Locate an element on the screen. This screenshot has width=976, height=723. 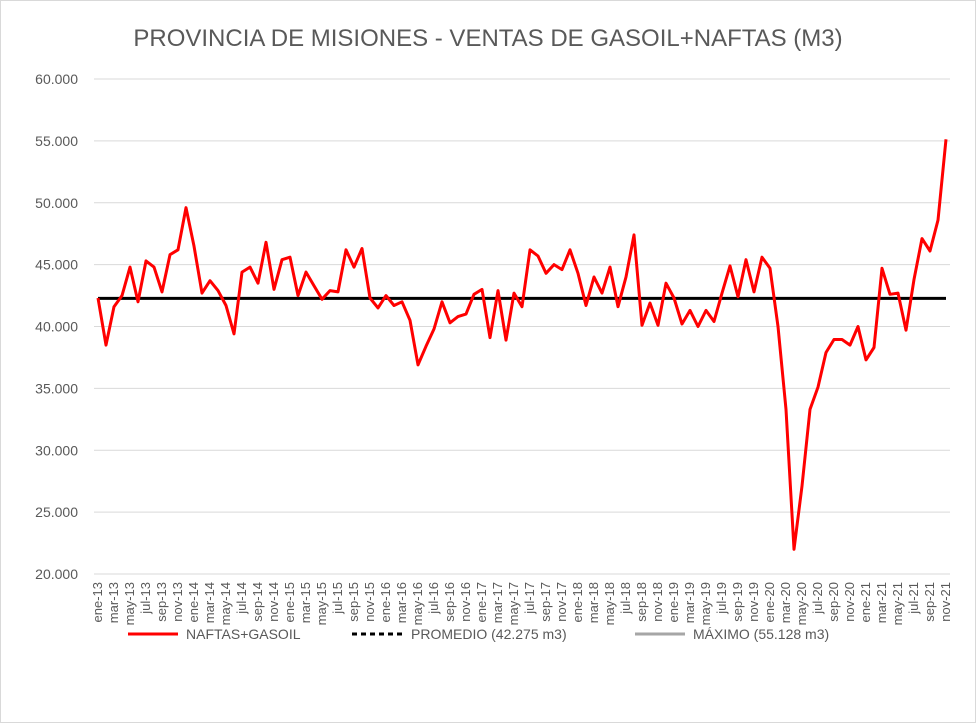
x-tick-label: sep-16 is located at coordinates (449, 602).